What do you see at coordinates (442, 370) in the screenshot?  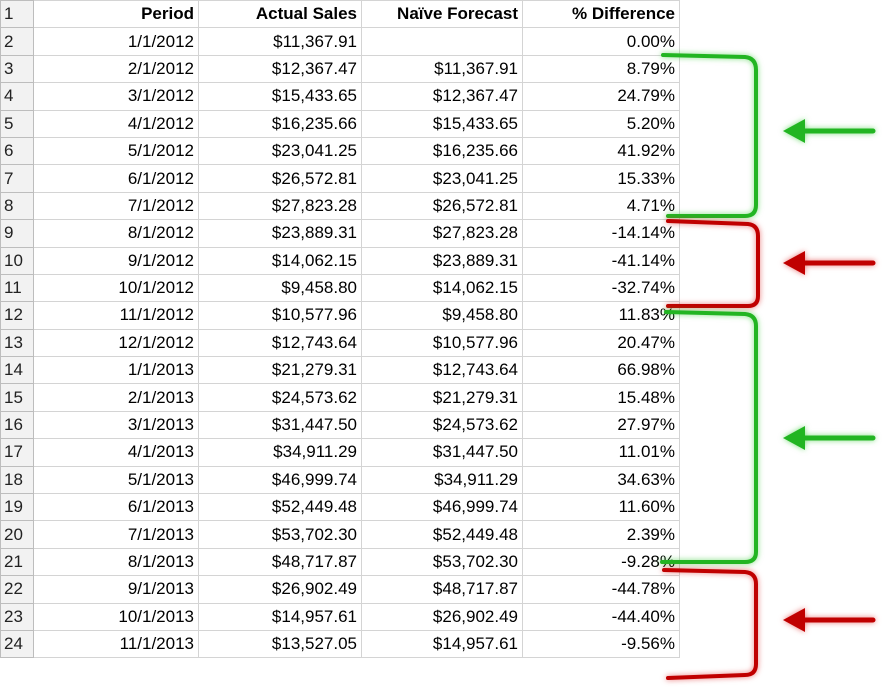 I see `cell-naive-forecast: $12,743.64` at bounding box center [442, 370].